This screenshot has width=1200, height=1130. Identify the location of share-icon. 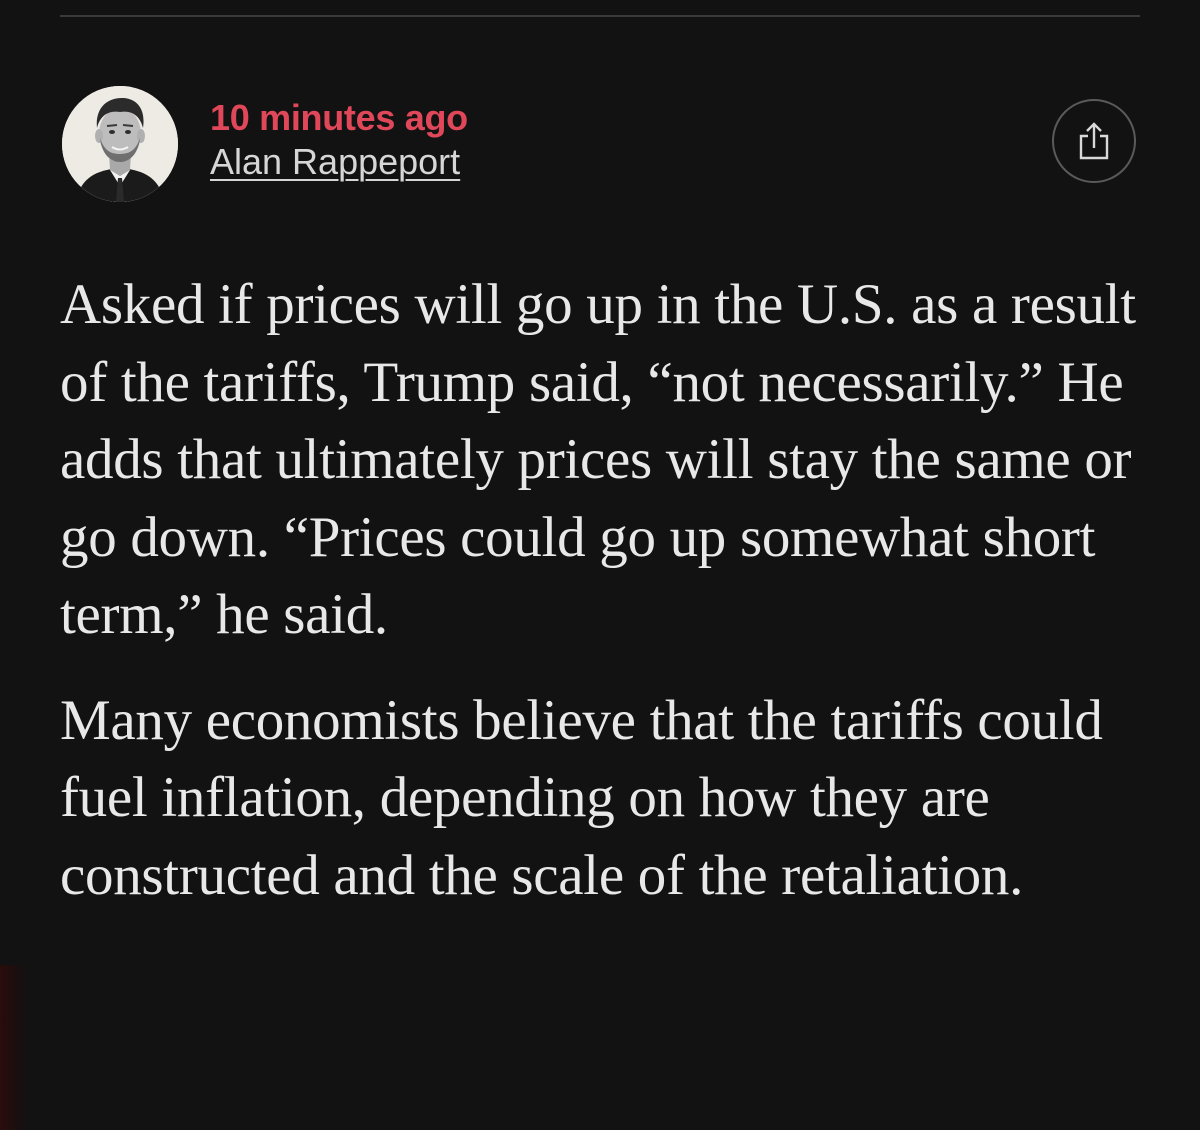
(1094, 141).